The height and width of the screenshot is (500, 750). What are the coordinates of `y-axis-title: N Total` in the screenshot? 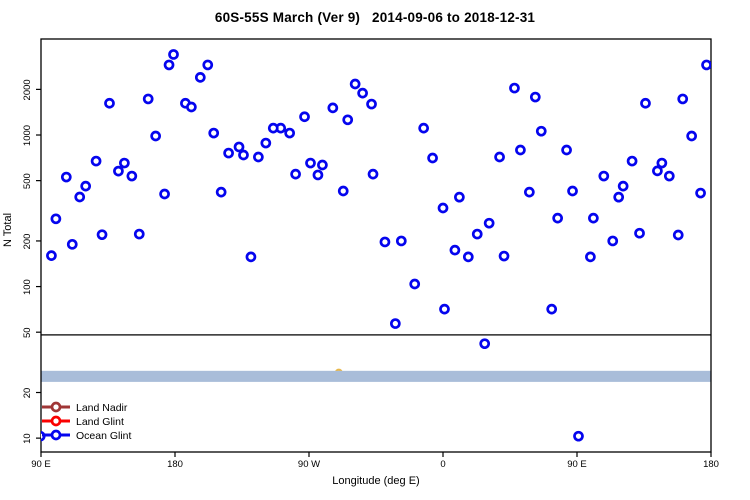 It's located at (8, 230).